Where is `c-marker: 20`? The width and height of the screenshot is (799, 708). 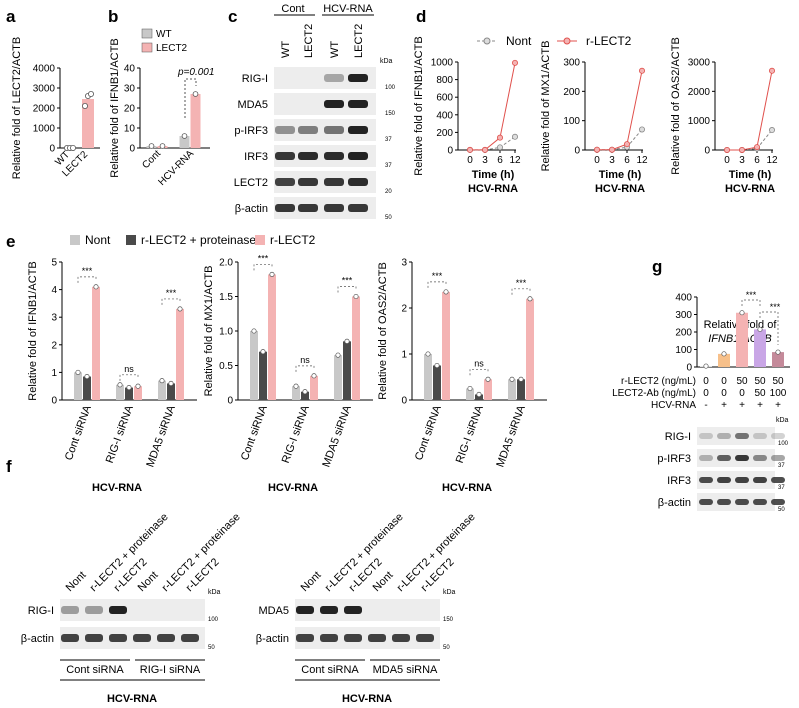 c-marker: 20 is located at coordinates (388, 192).